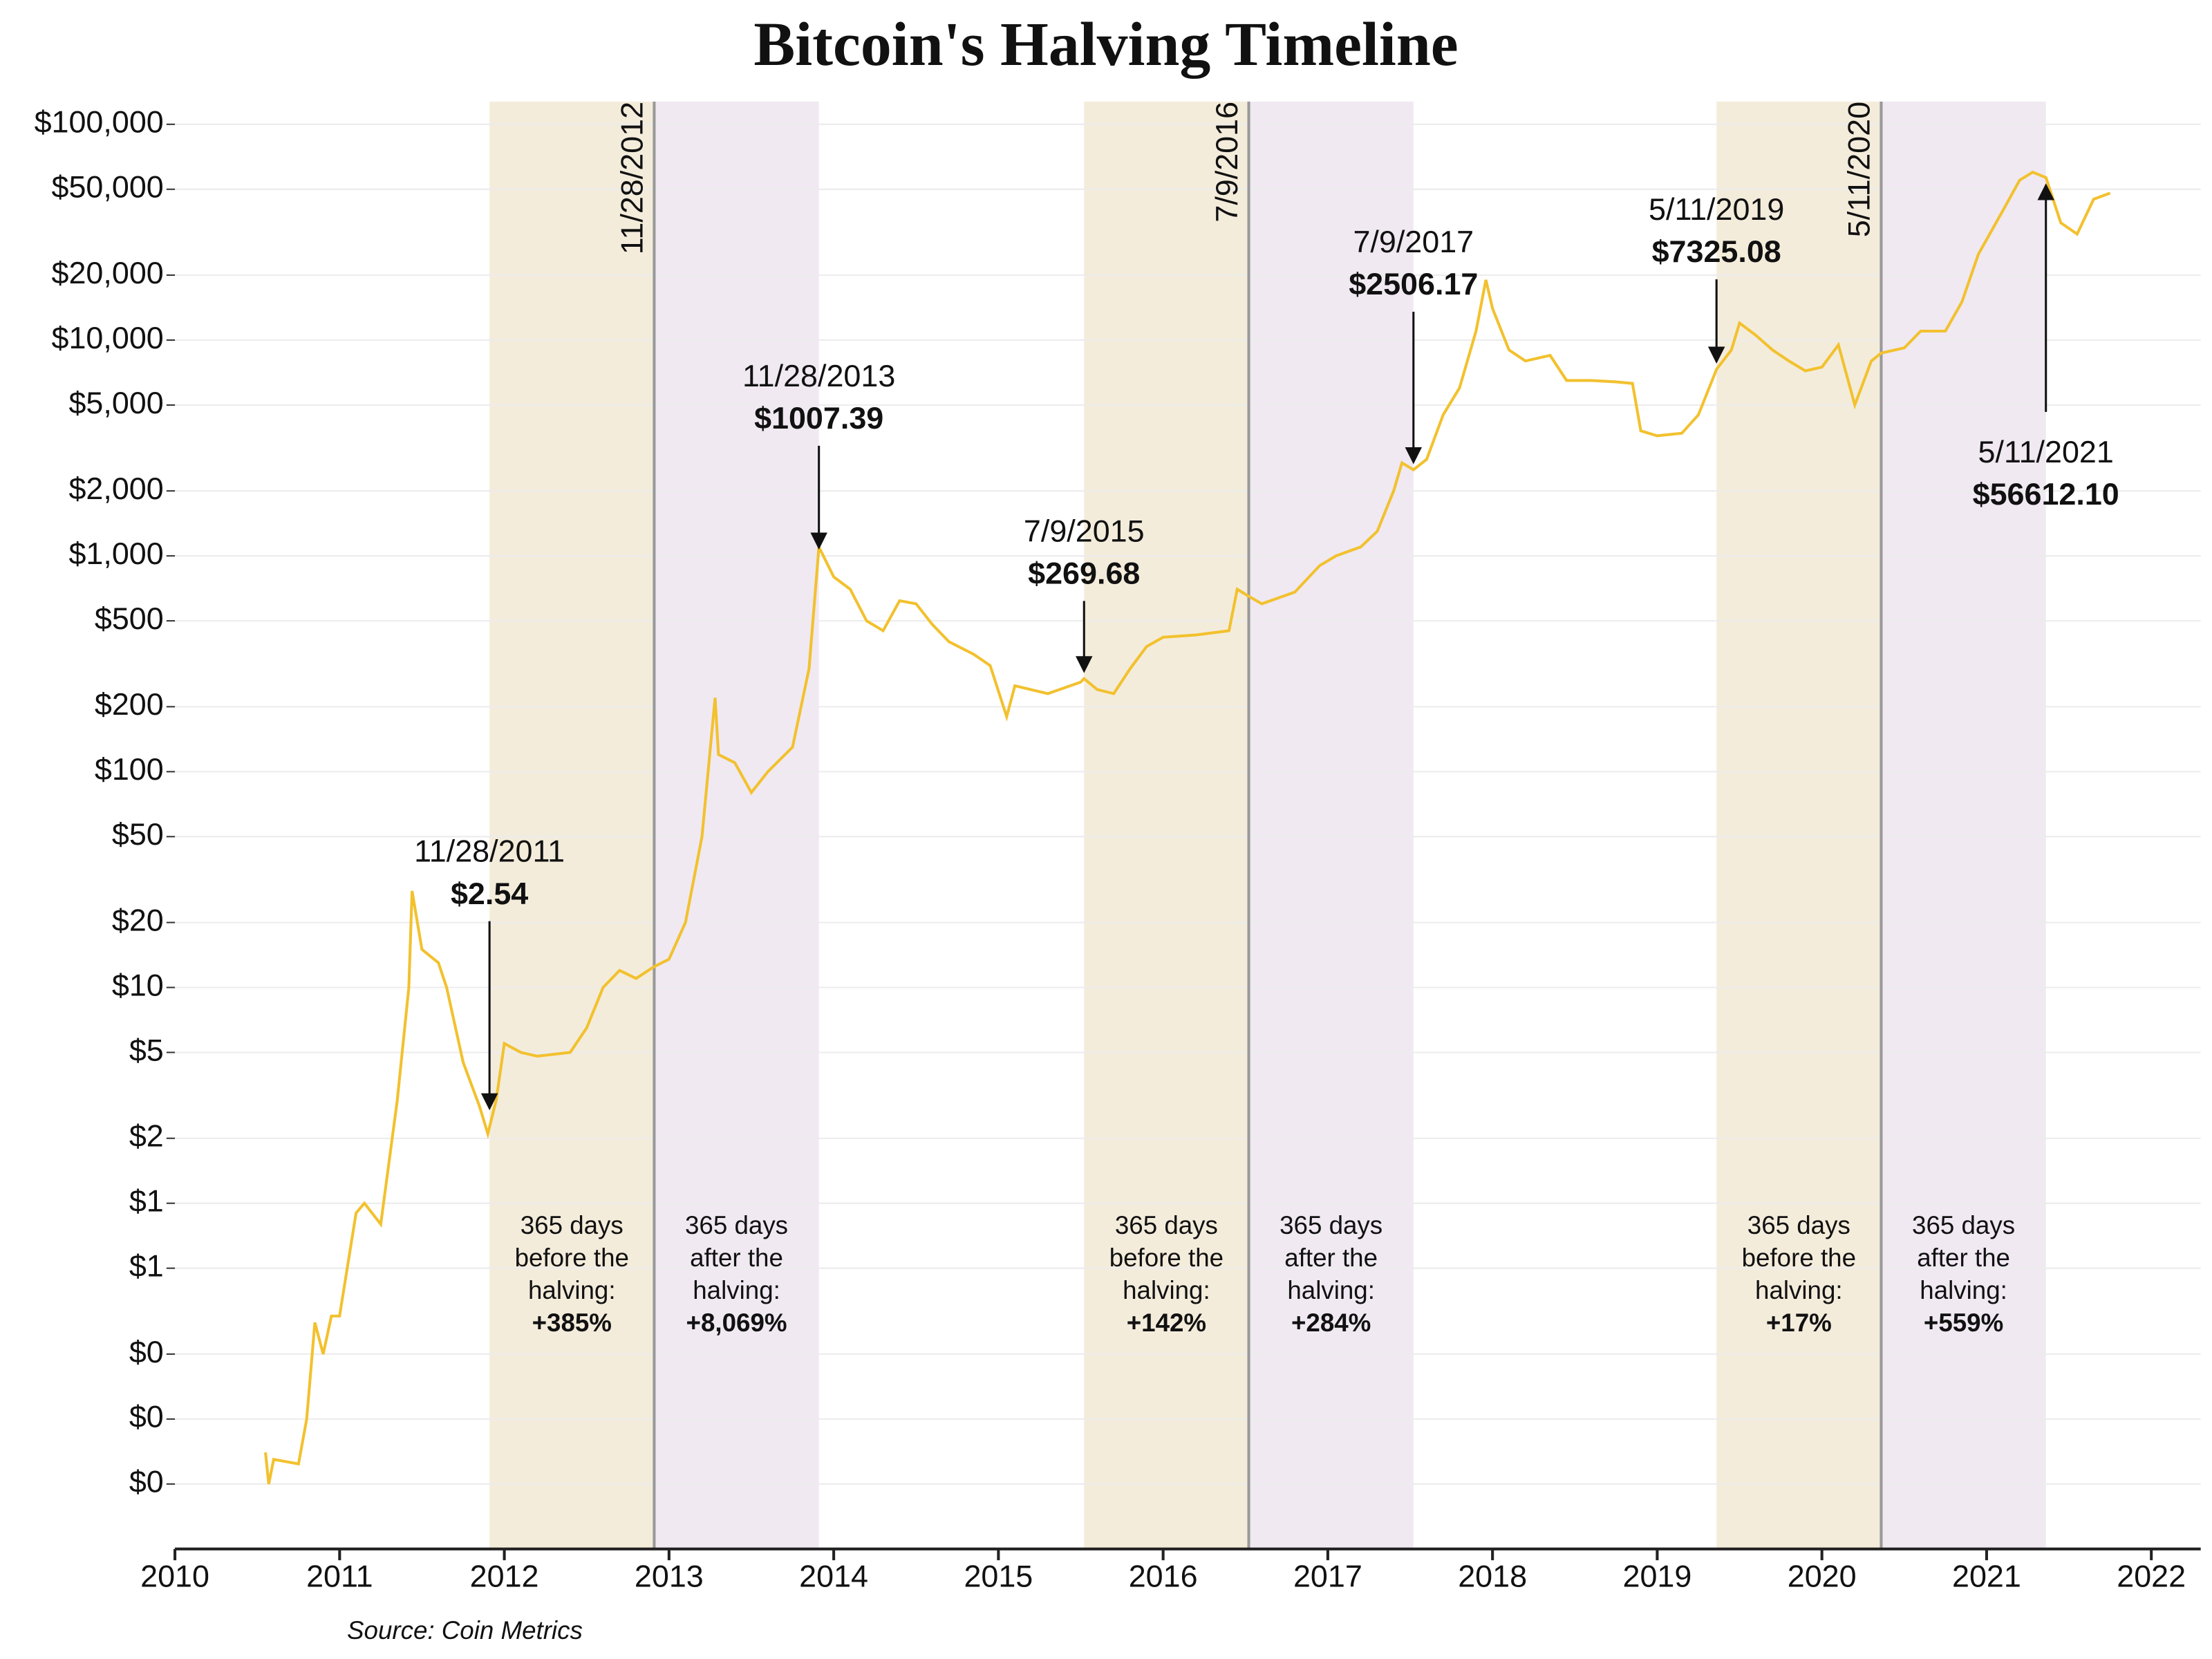 This screenshot has height=1659, width=2212. I want to click on source: Source: Coin Metrics, so click(465, 1630).